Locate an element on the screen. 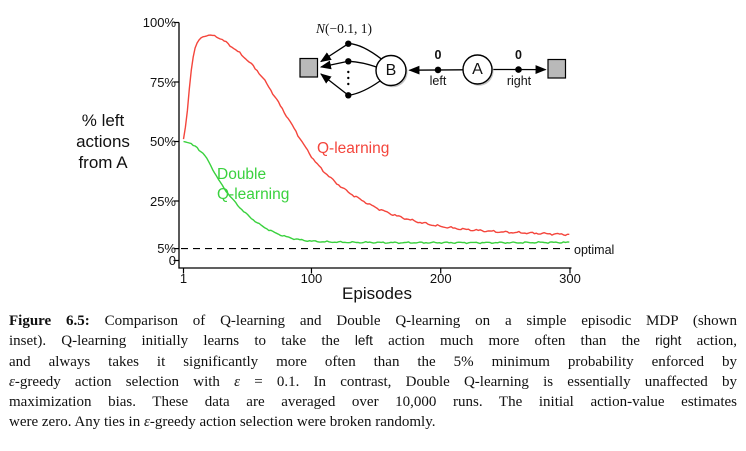 This screenshot has width=746, height=451. state-a-circle is located at coordinates (477, 69).